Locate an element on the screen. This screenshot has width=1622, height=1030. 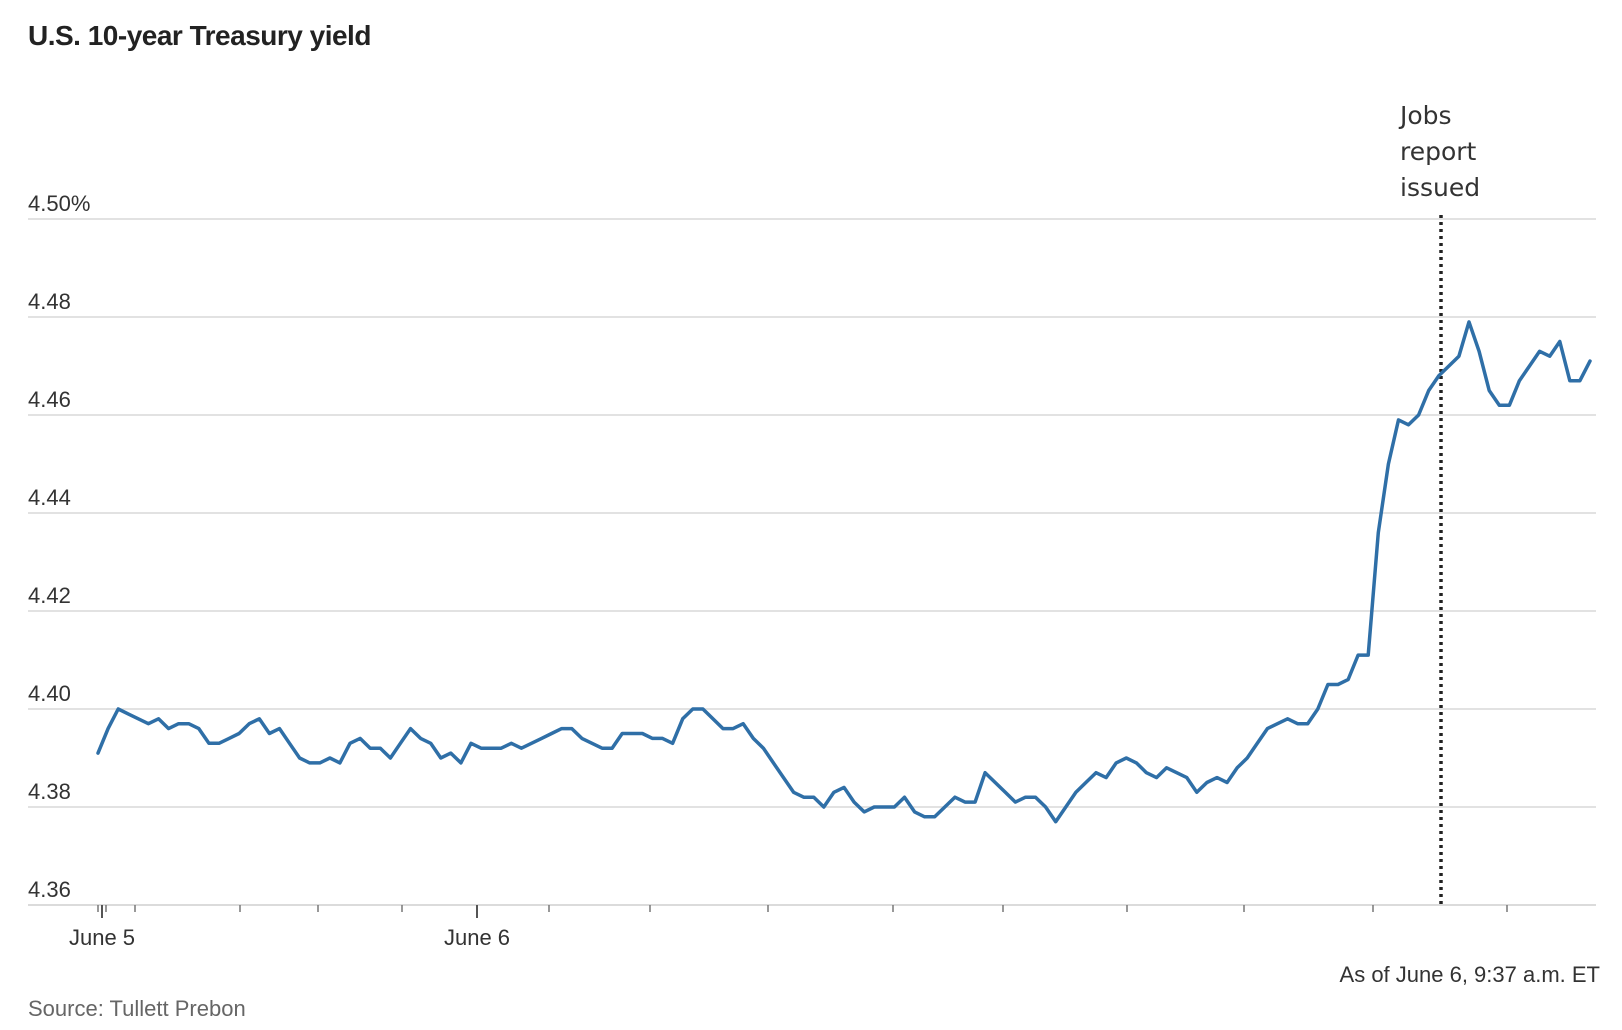
y-tick-label: 4.48 is located at coordinates (49, 301).